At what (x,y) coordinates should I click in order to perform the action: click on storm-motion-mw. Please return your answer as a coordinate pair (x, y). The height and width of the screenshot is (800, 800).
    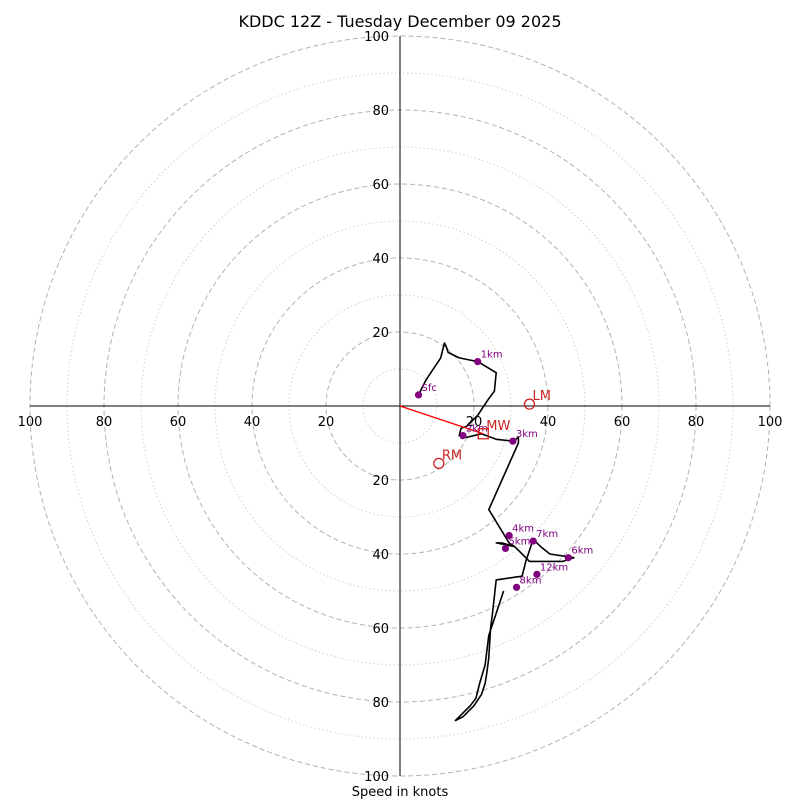
    Looking at the image, I should click on (483, 434).